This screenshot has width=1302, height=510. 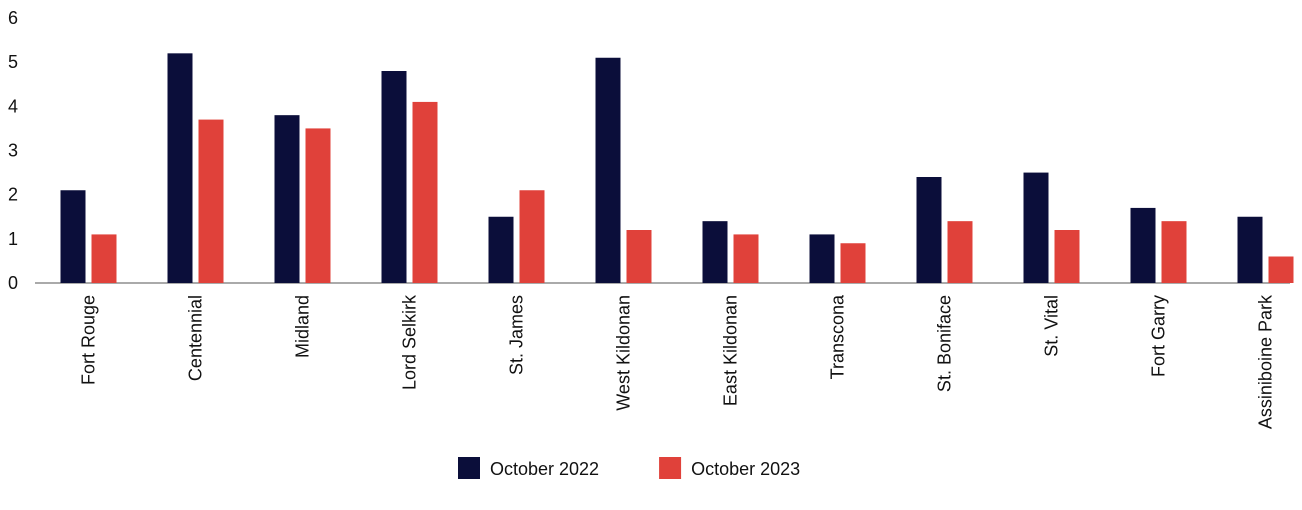 I want to click on x-tick-label: Centennial, so click(x=196, y=338).